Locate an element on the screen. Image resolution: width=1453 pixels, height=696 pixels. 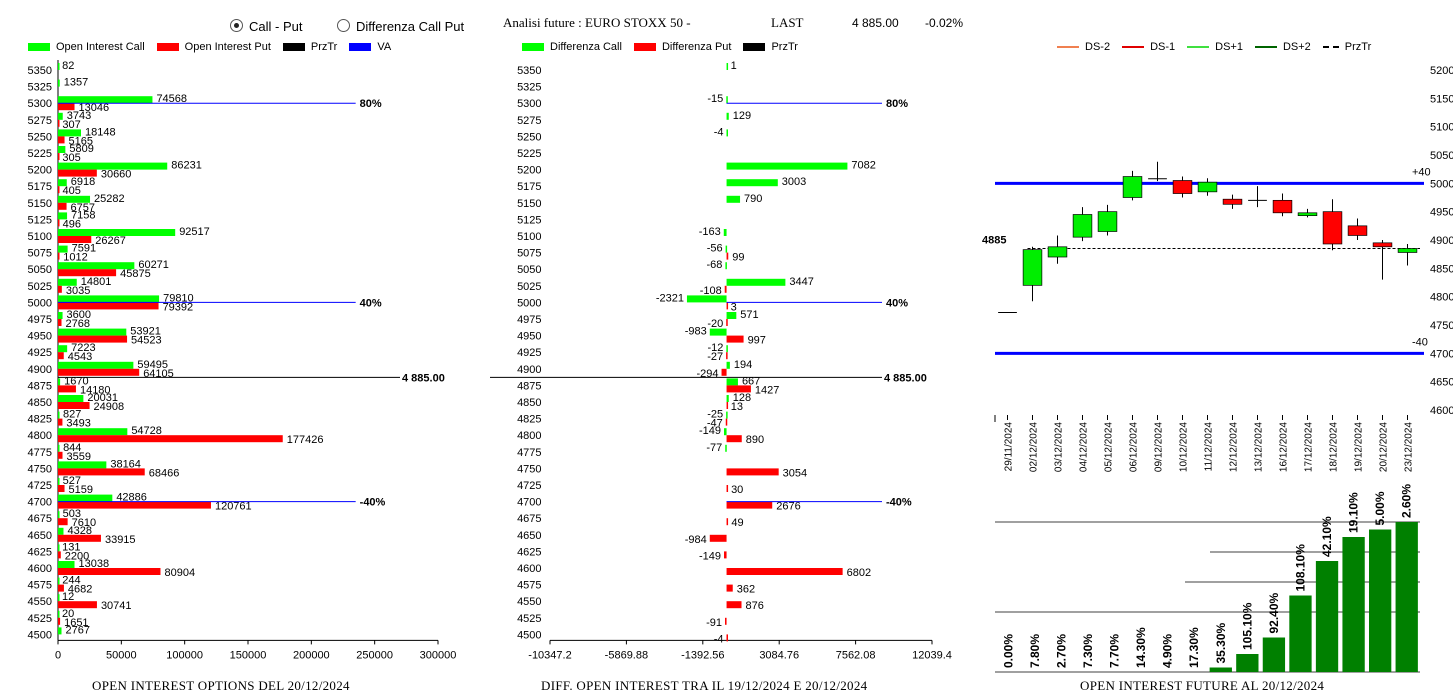
put-value-label: 33915 is located at coordinates (120, 540).